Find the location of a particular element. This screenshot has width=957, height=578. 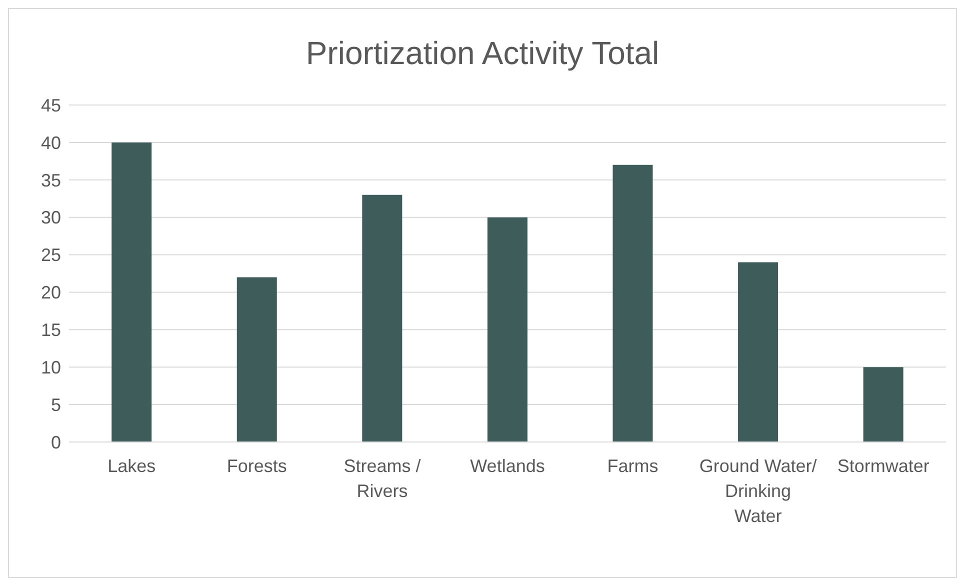

y-tick-label: 20 is located at coordinates (50, 292).